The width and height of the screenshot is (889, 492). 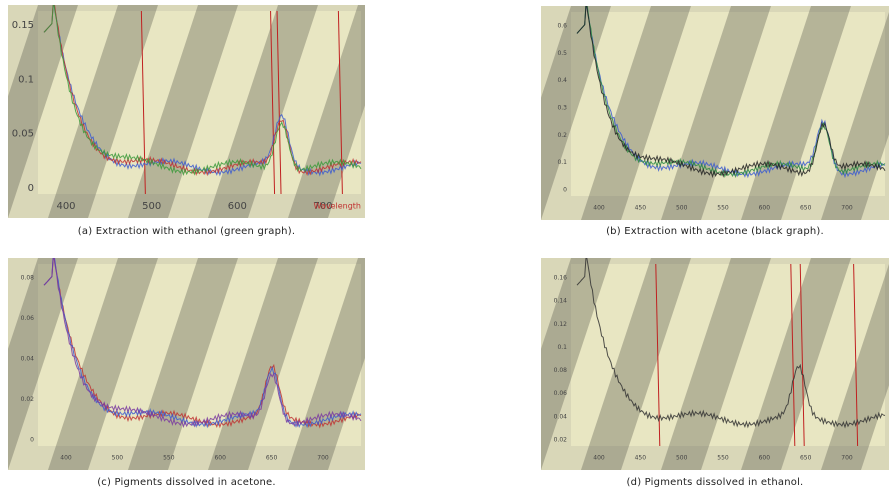 What do you see at coordinates (337, 206) in the screenshot?
I see `x-axis-label: Wavelength` at bounding box center [337, 206].